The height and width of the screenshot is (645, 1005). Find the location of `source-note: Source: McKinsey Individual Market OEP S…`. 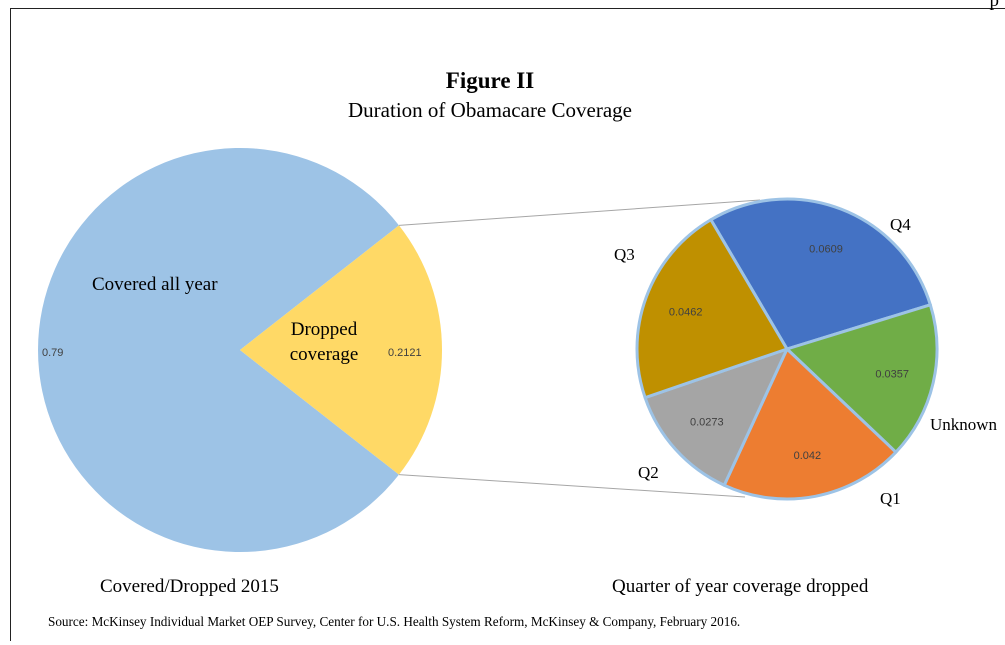

source-note: Source: McKinsey Individual Market OEP S… is located at coordinates (394, 621).